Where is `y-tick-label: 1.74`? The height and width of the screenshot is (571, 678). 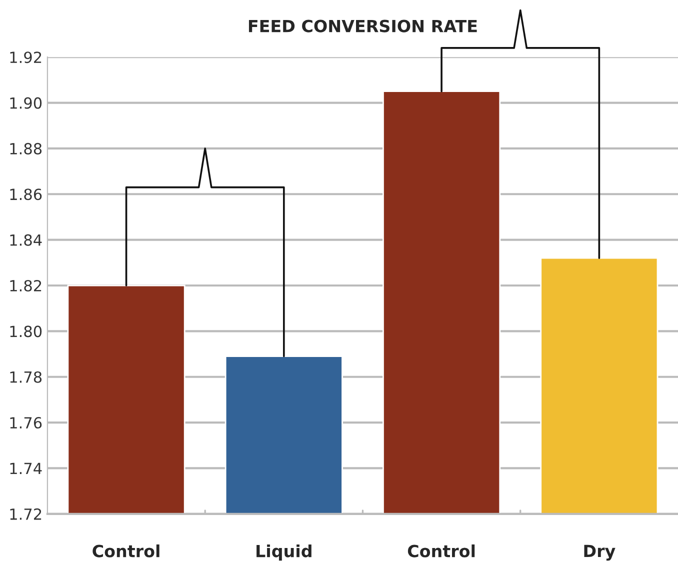 y-tick-label: 1.74 is located at coordinates (26, 468).